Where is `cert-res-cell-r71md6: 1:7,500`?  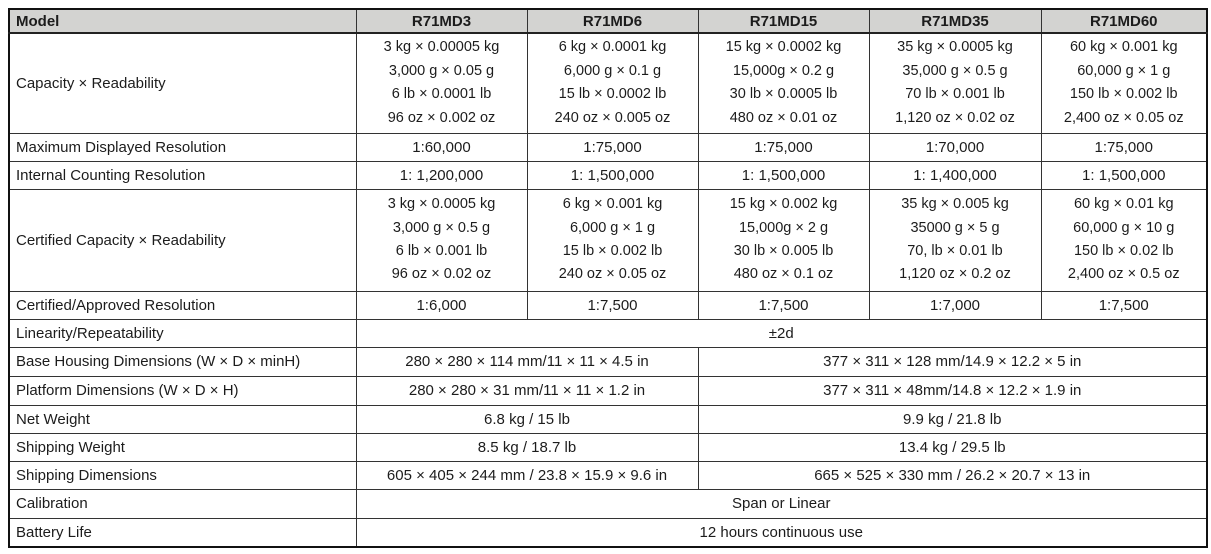 cert-res-cell-r71md6: 1:7,500 is located at coordinates (612, 305).